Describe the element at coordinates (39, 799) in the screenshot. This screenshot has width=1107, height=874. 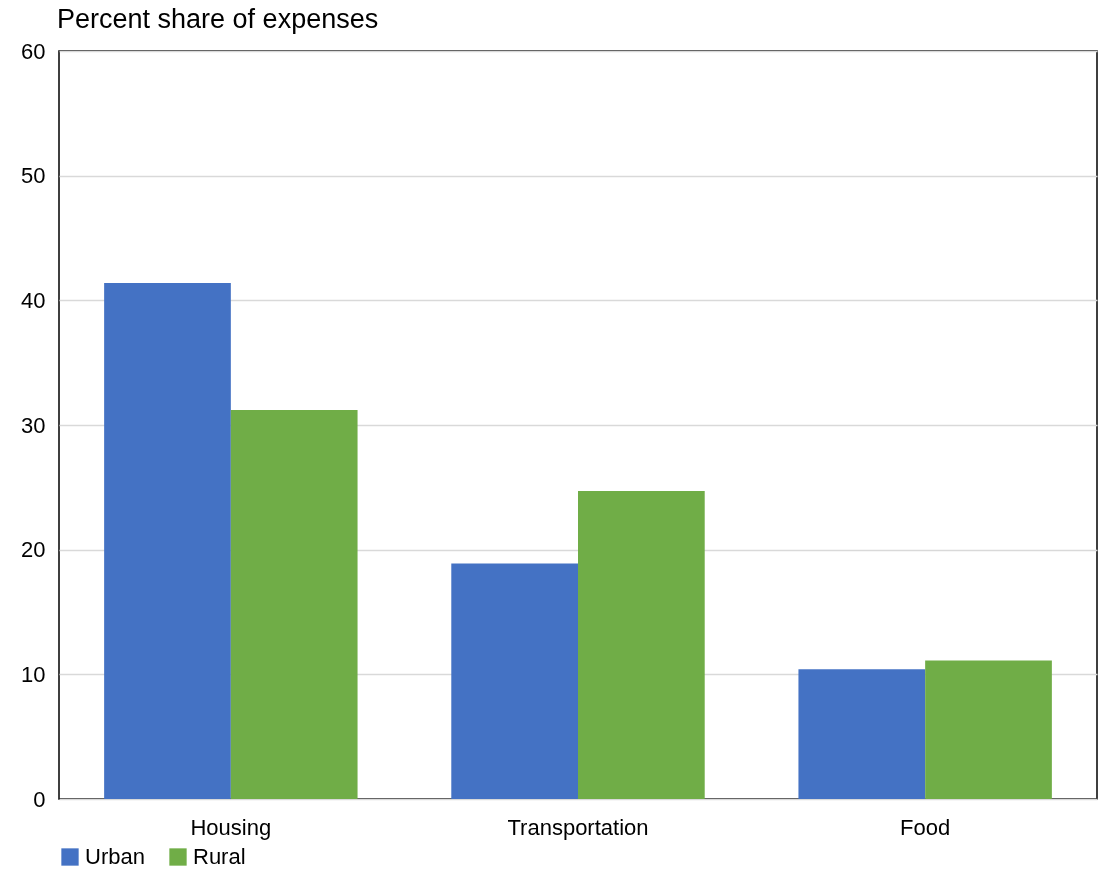
I see `y-tick-label: 0` at that location.